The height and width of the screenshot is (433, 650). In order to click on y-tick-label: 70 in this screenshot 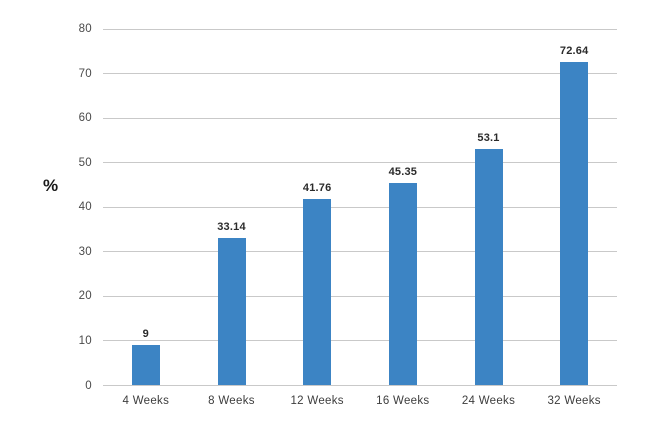, I will do `click(85, 73)`.